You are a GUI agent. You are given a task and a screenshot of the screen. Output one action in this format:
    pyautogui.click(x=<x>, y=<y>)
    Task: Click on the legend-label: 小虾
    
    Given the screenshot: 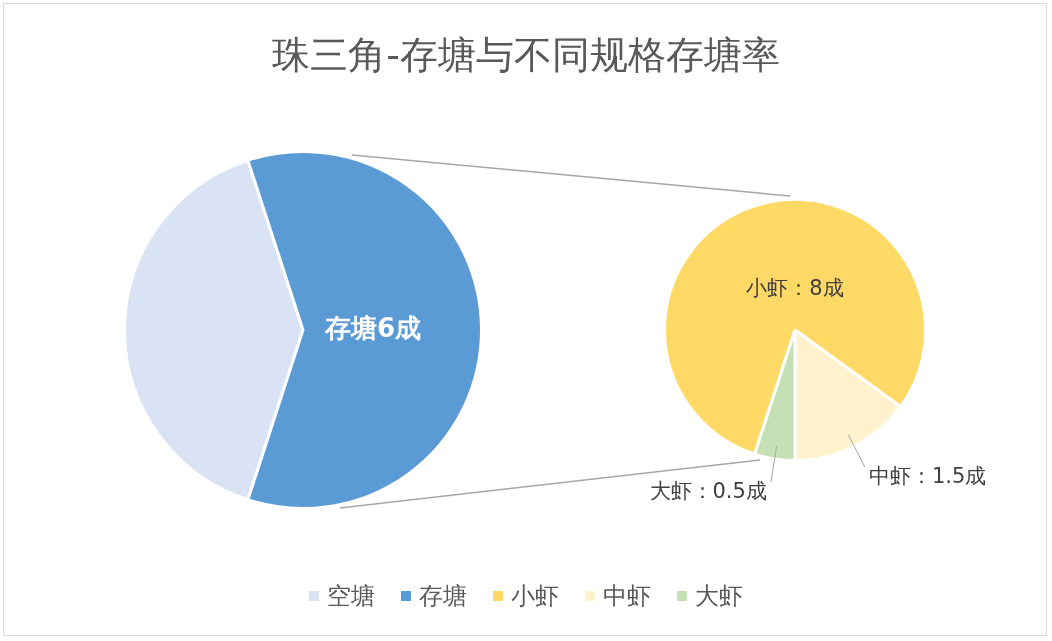 What is the action you would take?
    pyautogui.click(x=535, y=596)
    